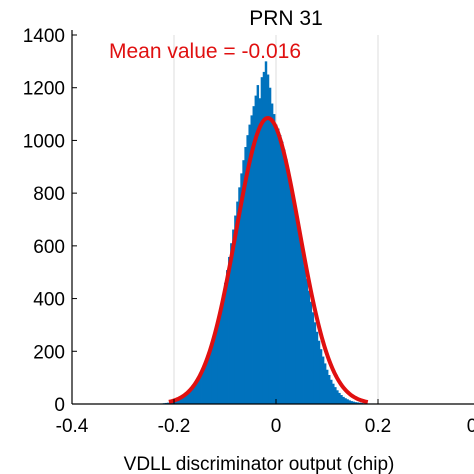 This screenshot has width=474, height=474. I want to click on x-axis-label: VDLL discriminator output (chip), so click(259, 464).